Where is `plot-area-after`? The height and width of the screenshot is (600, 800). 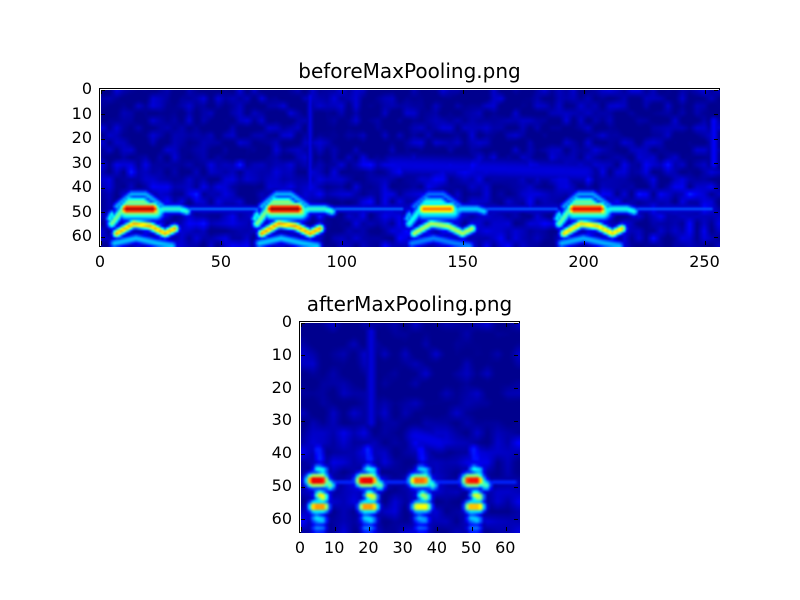 plot-area-after is located at coordinates (409, 427).